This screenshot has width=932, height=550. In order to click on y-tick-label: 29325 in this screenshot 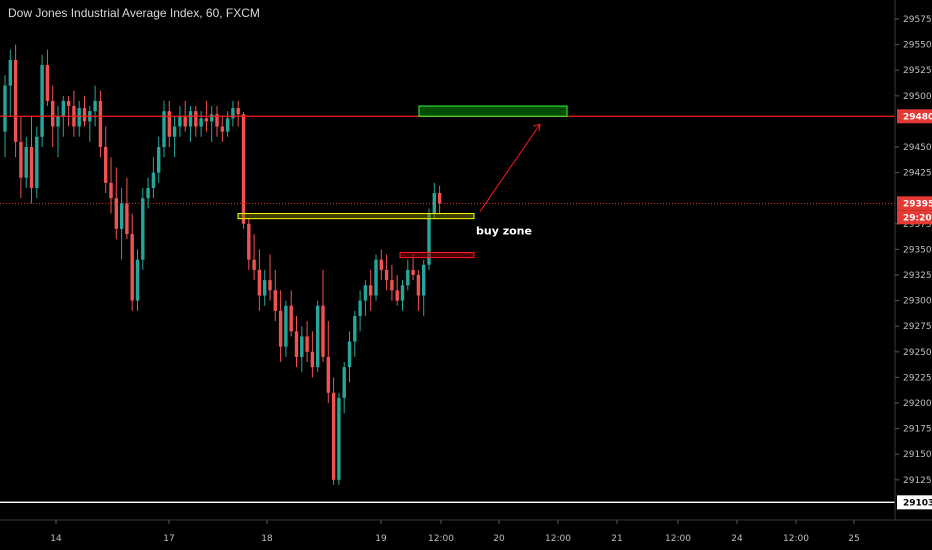, I will do `click(917, 276)`.